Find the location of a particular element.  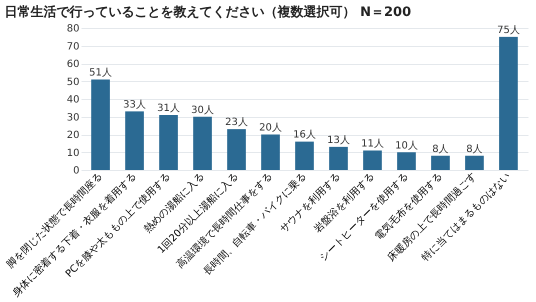

data-label: 11人 is located at coordinates (372, 144).